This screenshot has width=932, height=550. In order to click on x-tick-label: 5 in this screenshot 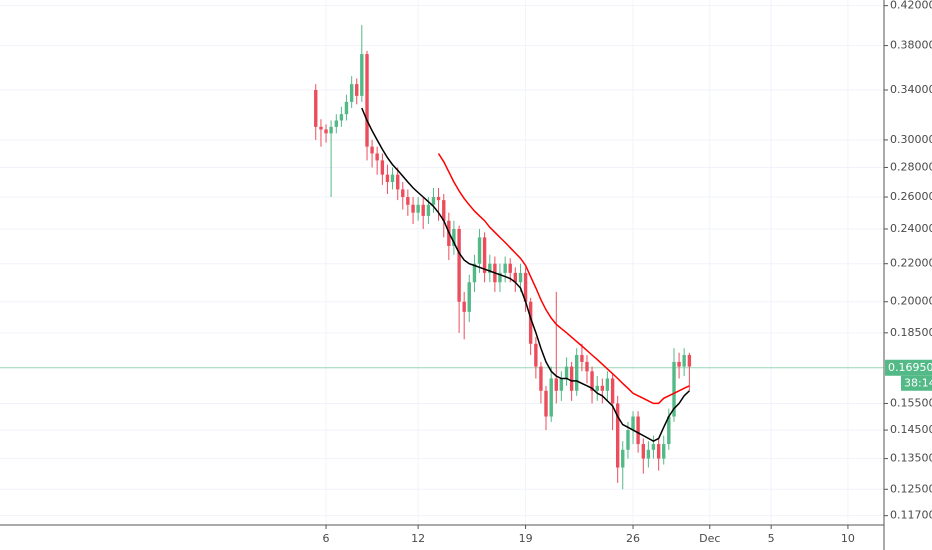, I will do `click(771, 538)`.